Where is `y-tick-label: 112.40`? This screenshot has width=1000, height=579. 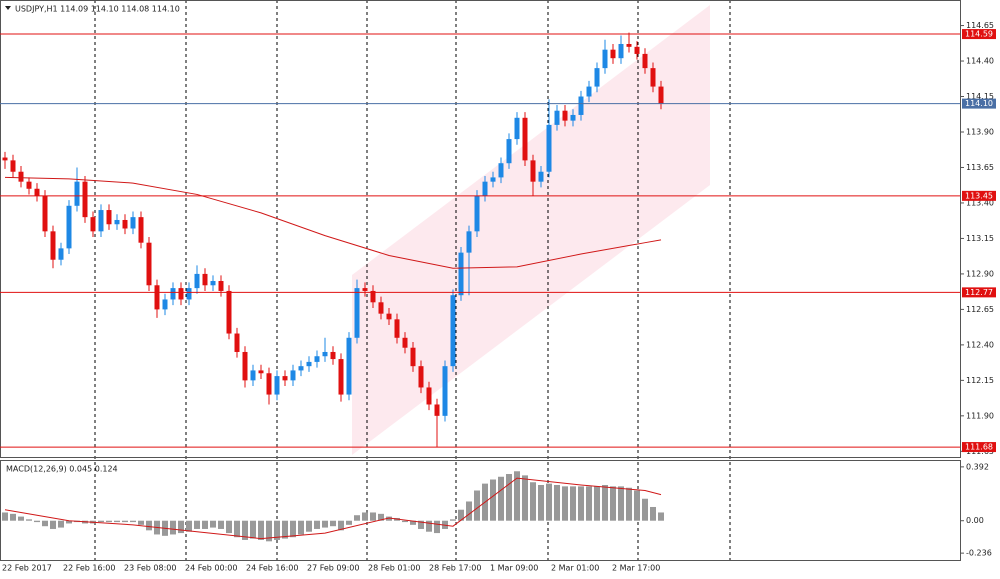
y-tick-label: 112.40 is located at coordinates (980, 344).